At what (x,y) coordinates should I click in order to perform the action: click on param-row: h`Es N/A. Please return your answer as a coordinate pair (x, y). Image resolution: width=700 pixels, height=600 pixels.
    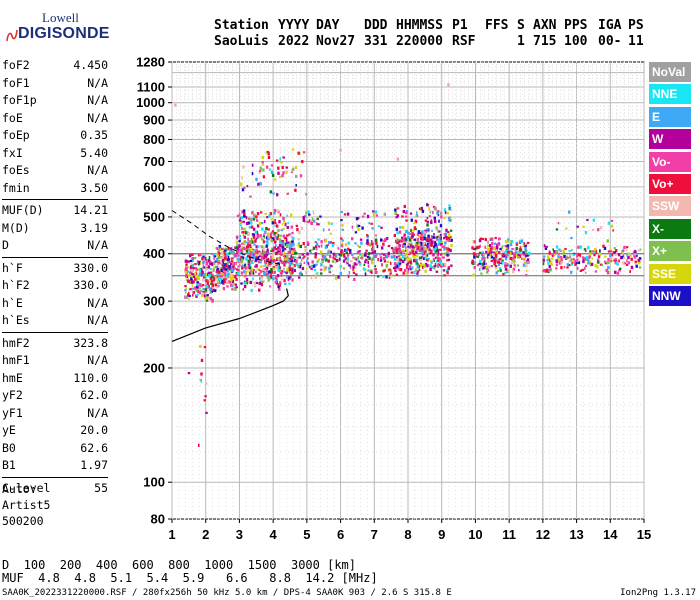
    Looking at the image, I should click on (55, 322).